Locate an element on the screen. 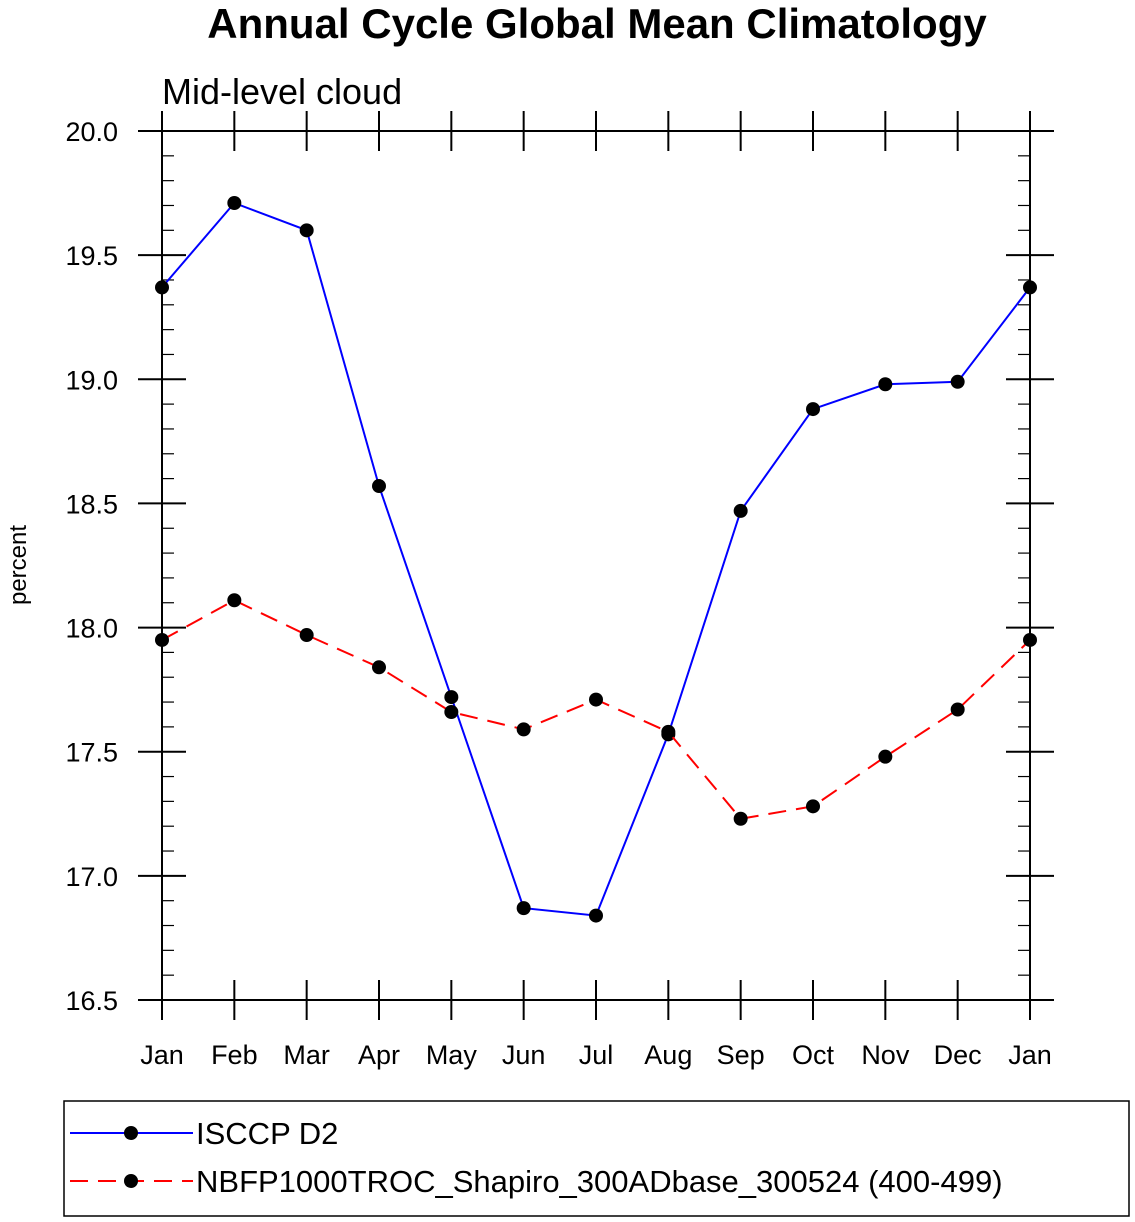  x-tick-label: Nov is located at coordinates (885, 1055).